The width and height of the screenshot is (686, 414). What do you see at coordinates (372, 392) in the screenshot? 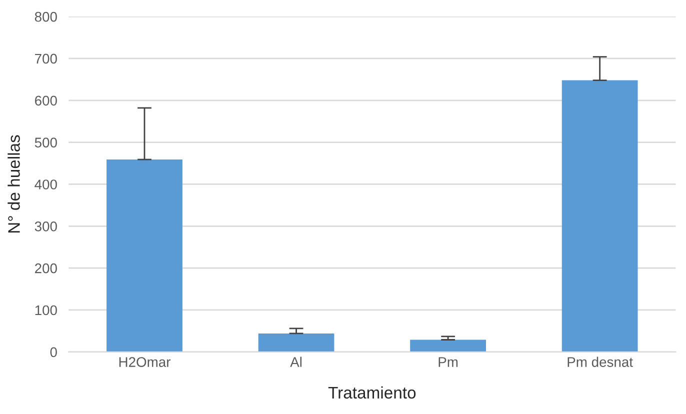
I see `x-axis-title: Tratamiento` at bounding box center [372, 392].